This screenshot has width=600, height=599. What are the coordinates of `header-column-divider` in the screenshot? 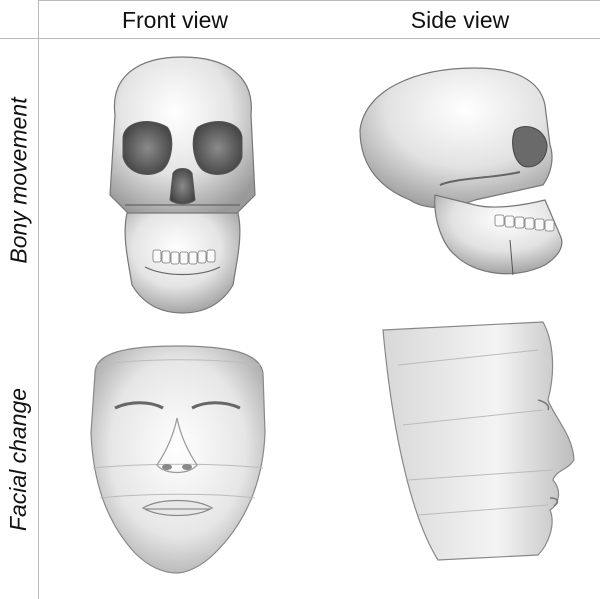 It's located at (38, 299).